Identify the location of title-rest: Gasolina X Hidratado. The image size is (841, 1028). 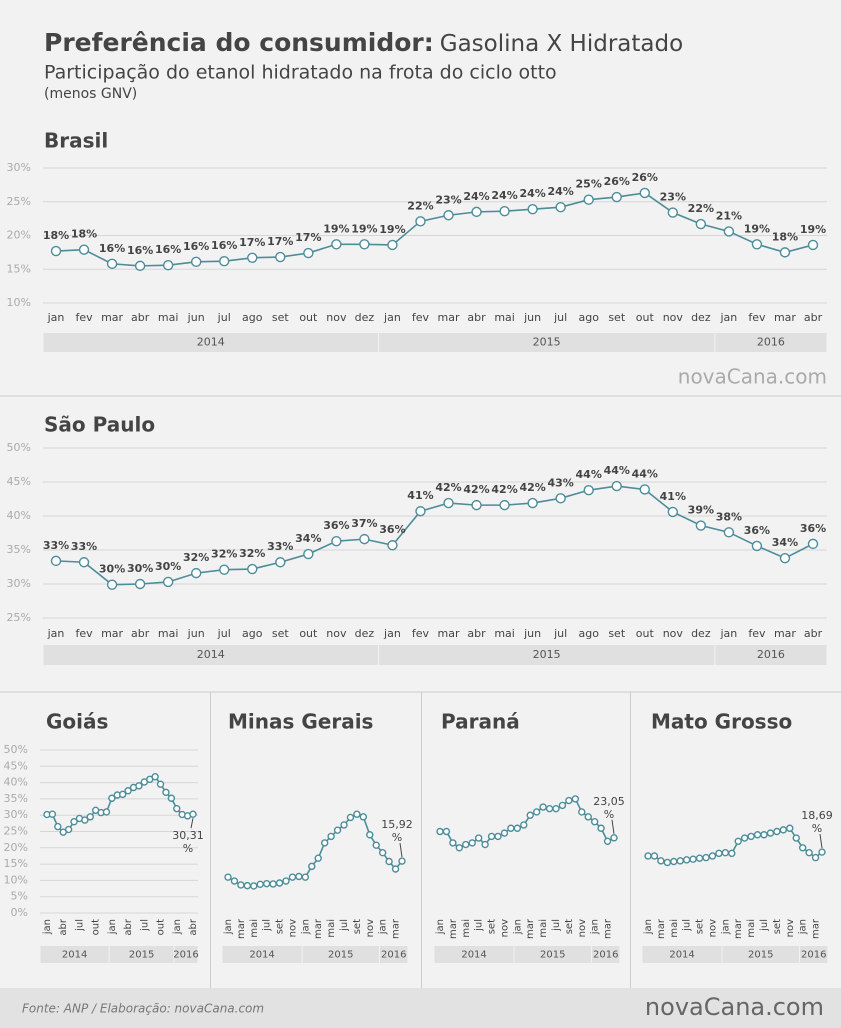
(561, 44).